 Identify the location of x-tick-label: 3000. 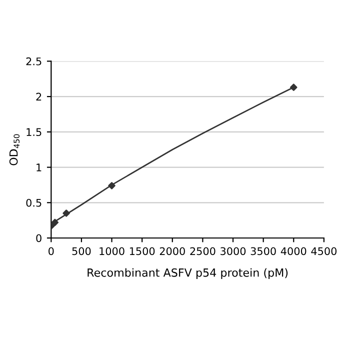
(233, 251).